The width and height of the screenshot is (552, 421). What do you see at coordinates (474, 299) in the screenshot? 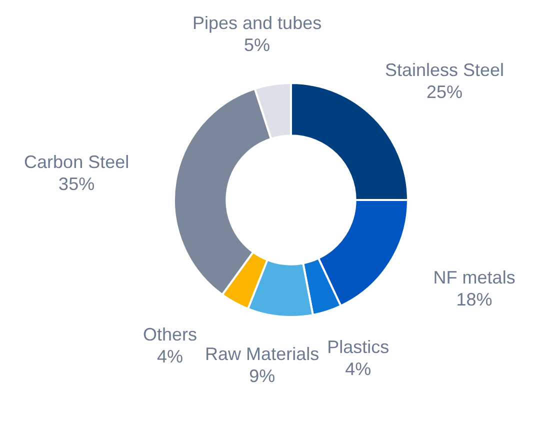
I see `data-label: 18%` at bounding box center [474, 299].